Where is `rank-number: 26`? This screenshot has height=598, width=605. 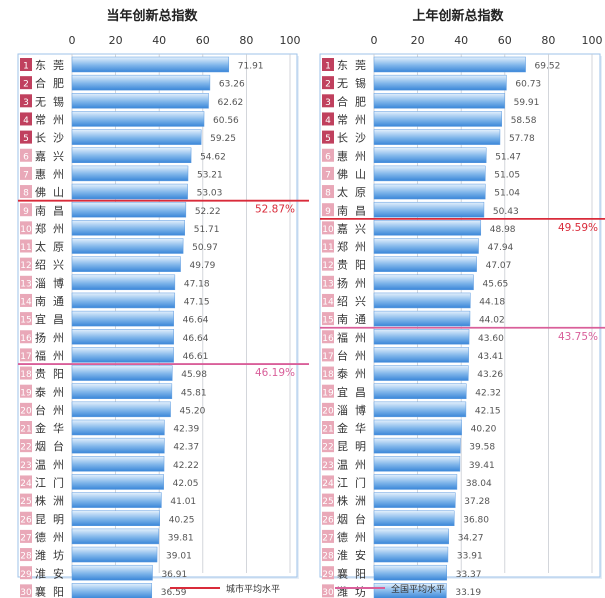 rank-number: 26 is located at coordinates (328, 520).